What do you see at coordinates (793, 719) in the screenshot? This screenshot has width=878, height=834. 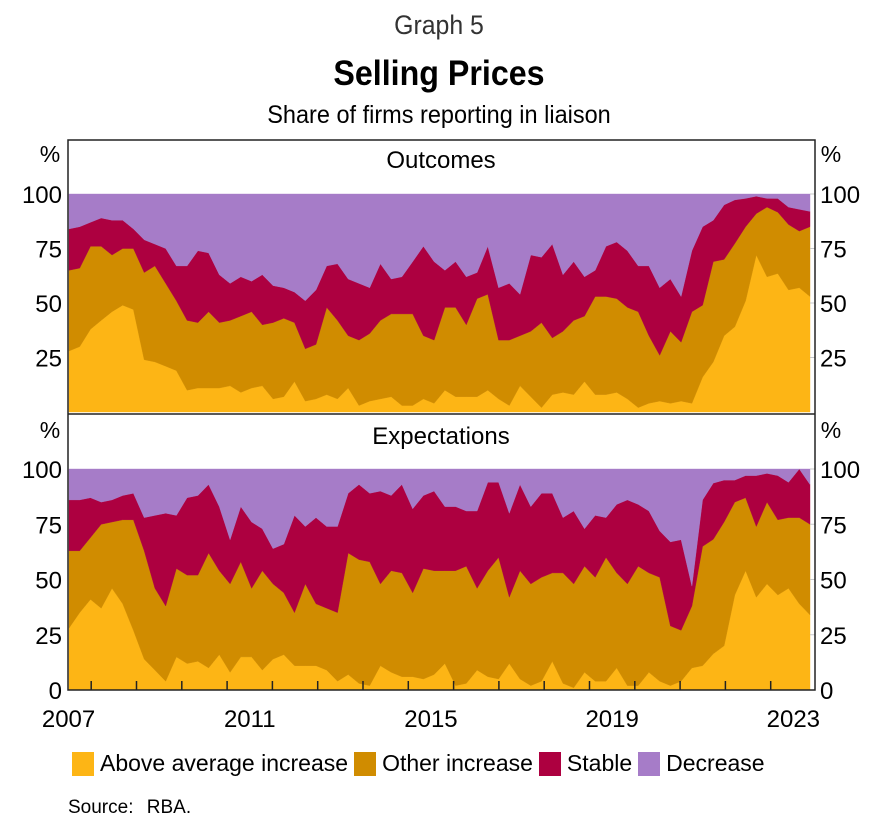 I see `x-tick-label: 2023` at bounding box center [793, 719].